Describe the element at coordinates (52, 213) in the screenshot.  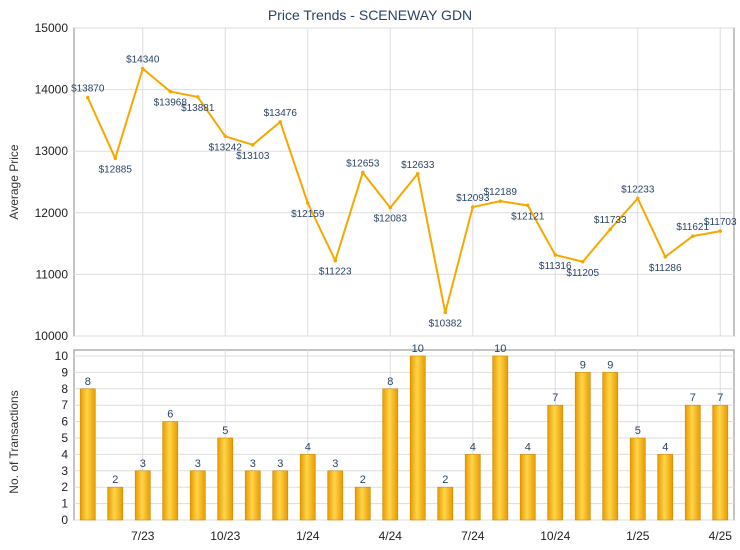
I see `line-y-tick-label: 12000` at that location.